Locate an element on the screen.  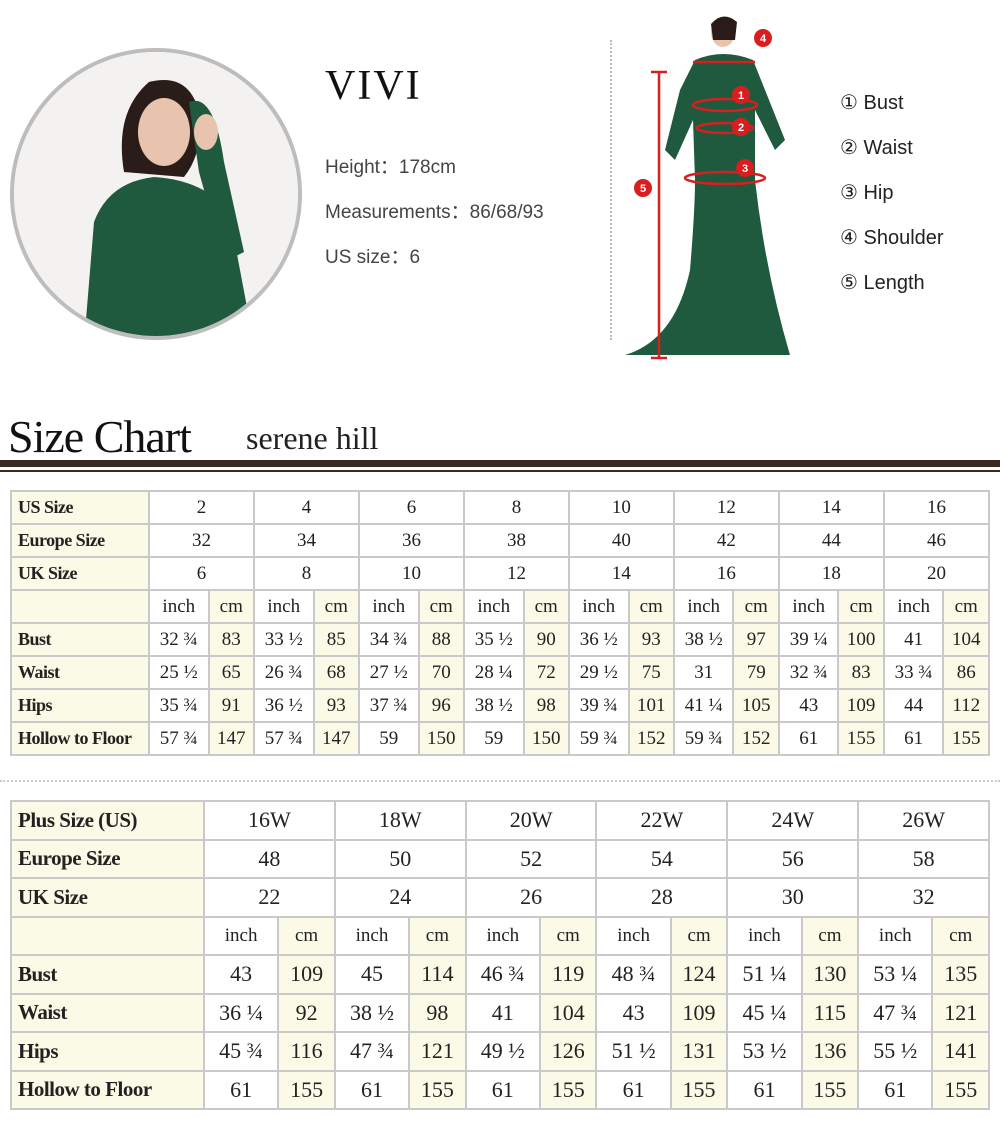
table-row: Plus Size (US) 16W 18W 20W 22W 24W 26W is located at coordinates (500, 820).